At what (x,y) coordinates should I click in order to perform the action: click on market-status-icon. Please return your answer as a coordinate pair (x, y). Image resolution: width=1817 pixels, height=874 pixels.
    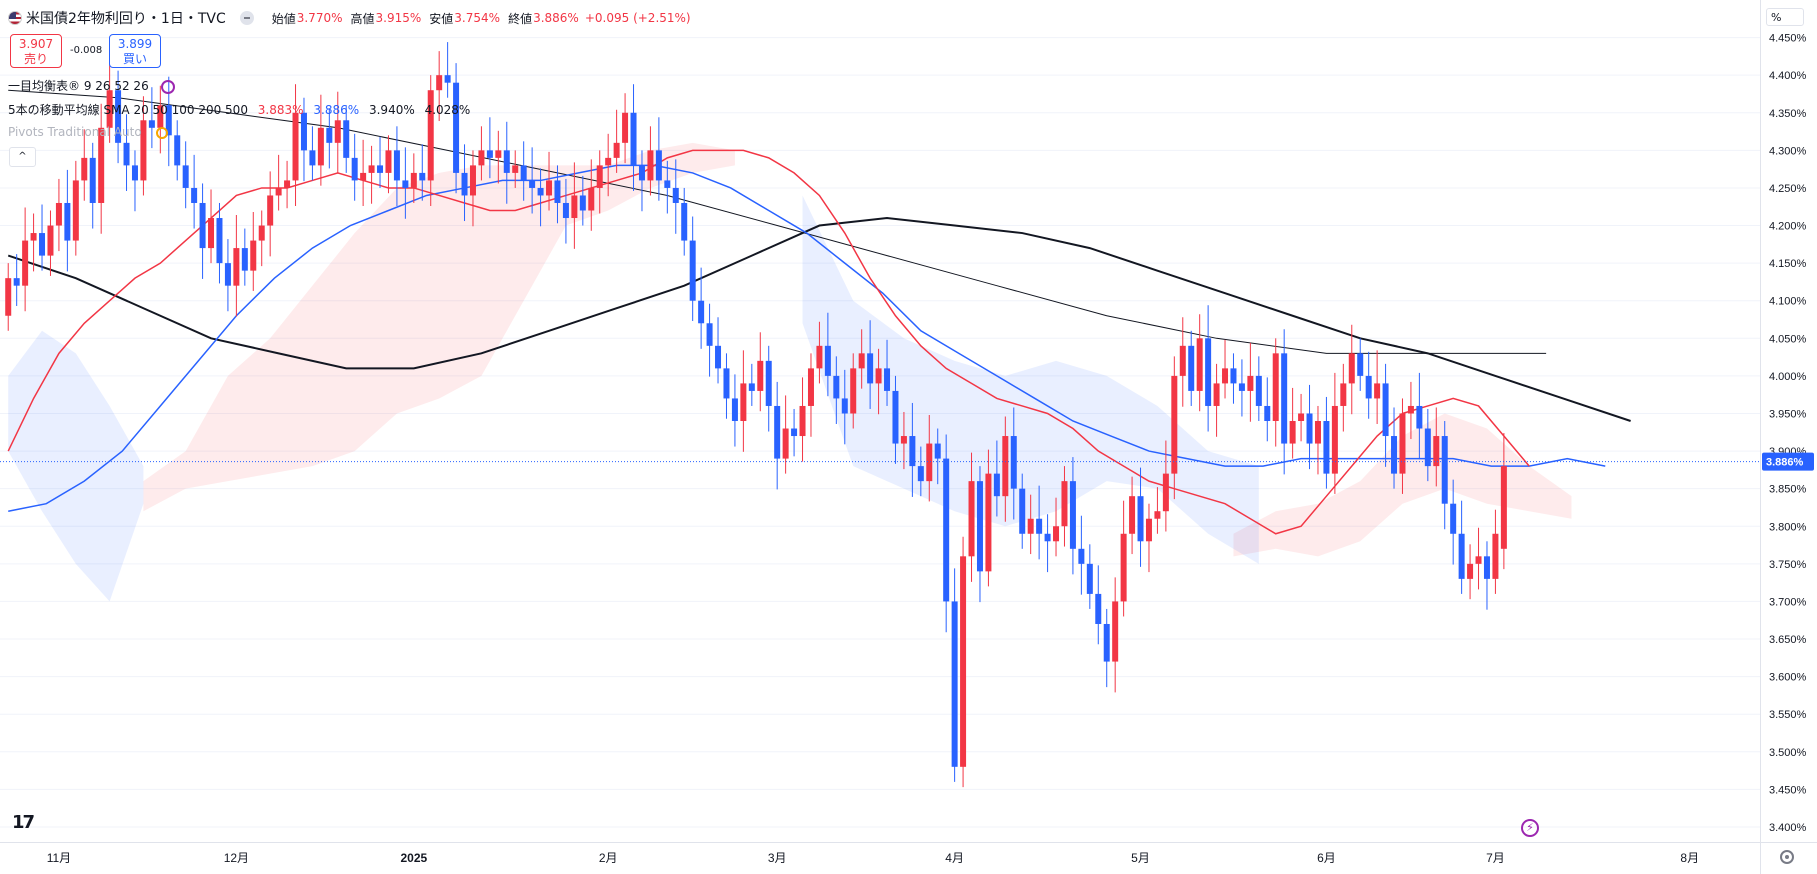
    Looking at the image, I should click on (246, 18).